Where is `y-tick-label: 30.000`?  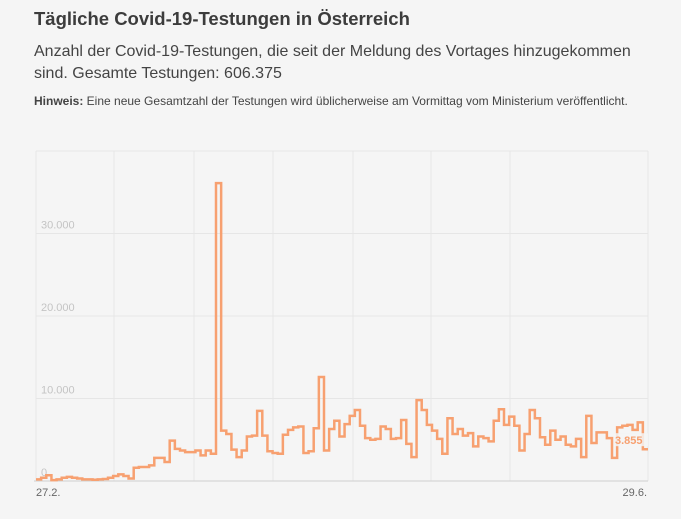
y-tick-label: 30.000 is located at coordinates (58, 226).